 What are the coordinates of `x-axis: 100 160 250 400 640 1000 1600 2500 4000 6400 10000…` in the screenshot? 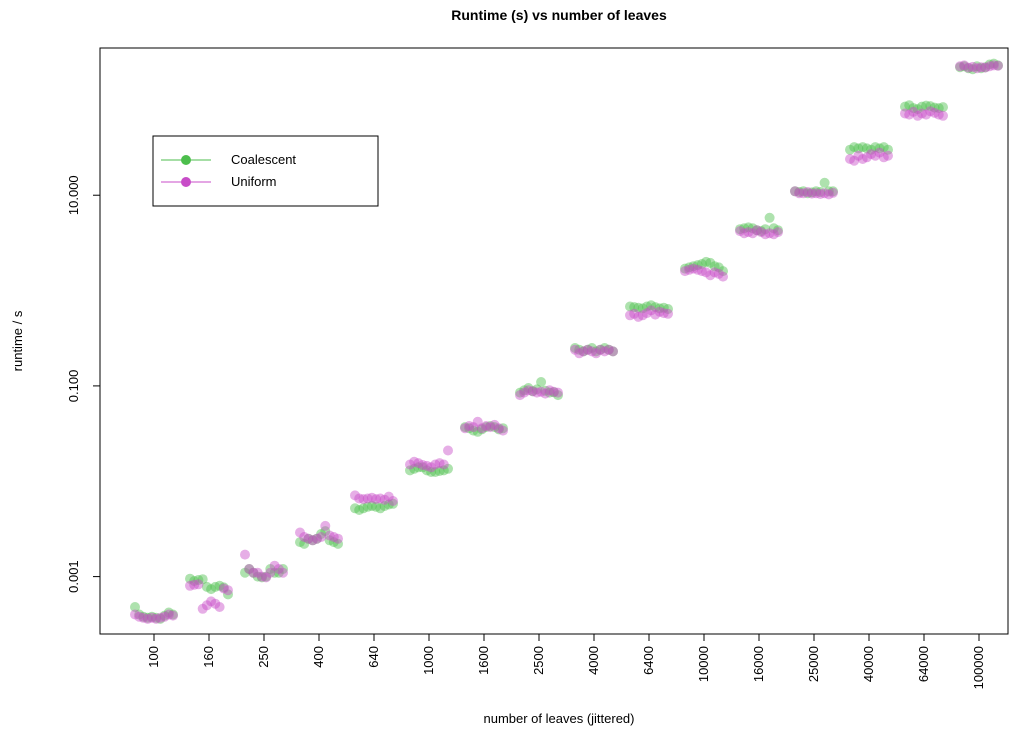 It's located at (566, 661).